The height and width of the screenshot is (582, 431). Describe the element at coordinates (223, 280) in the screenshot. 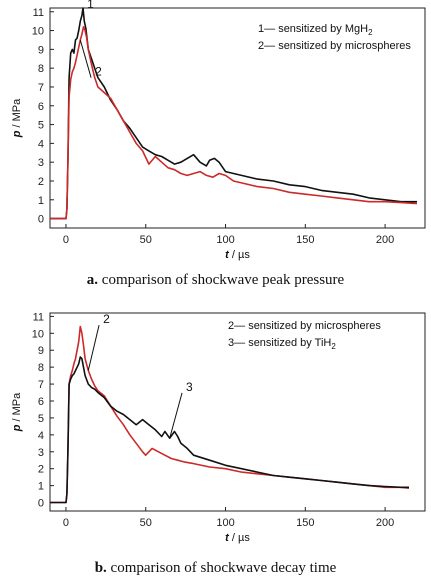

I see `caption-a-text: comparison of shockwave peak pressure` at that location.